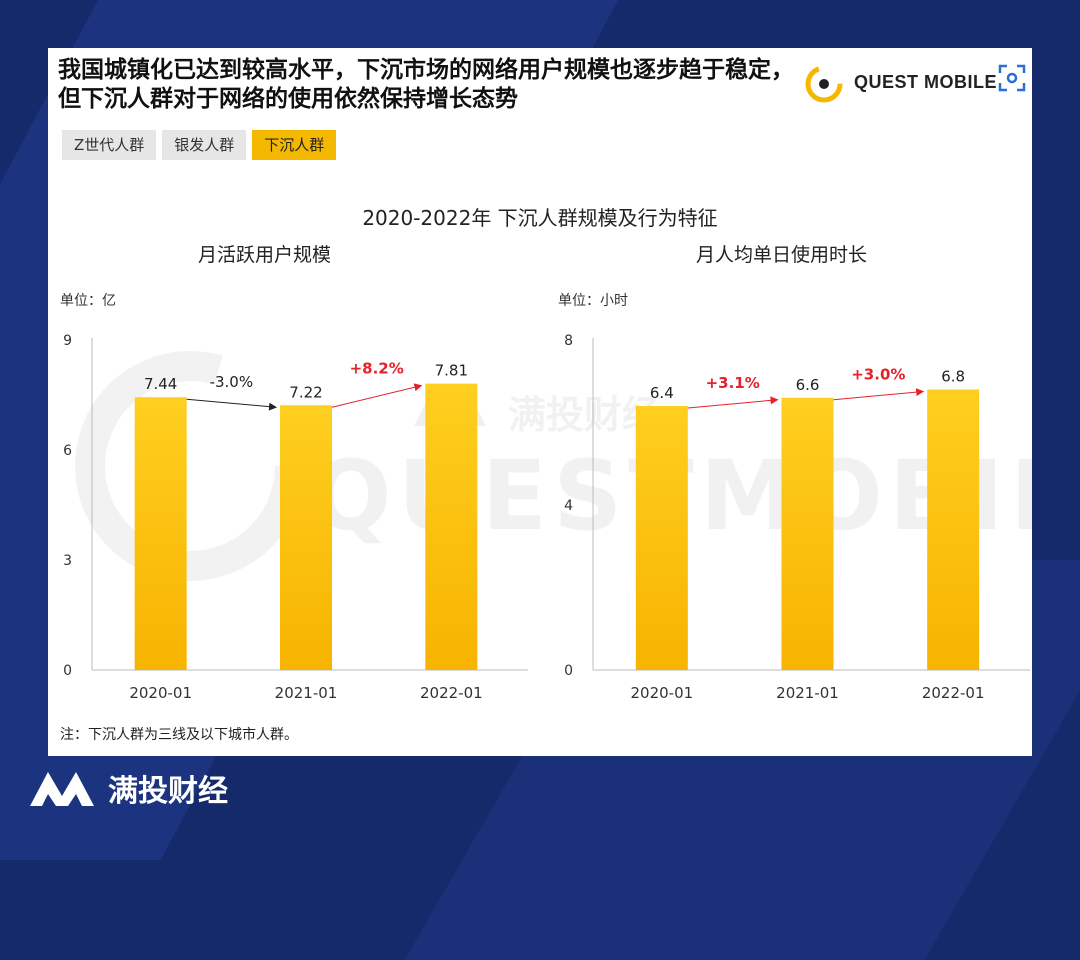 The image size is (1080, 960). I want to click on change-label: +3.1%, so click(733, 383).